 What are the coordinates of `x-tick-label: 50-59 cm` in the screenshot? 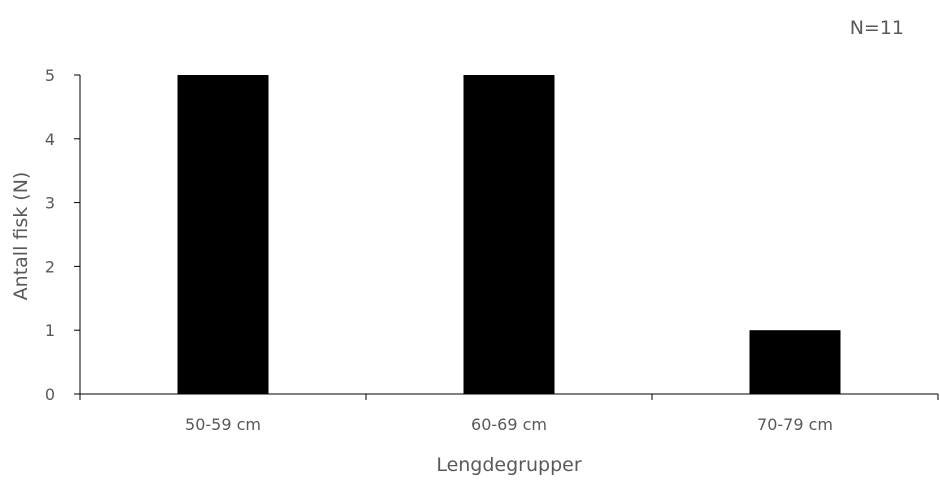 It's located at (223, 424).